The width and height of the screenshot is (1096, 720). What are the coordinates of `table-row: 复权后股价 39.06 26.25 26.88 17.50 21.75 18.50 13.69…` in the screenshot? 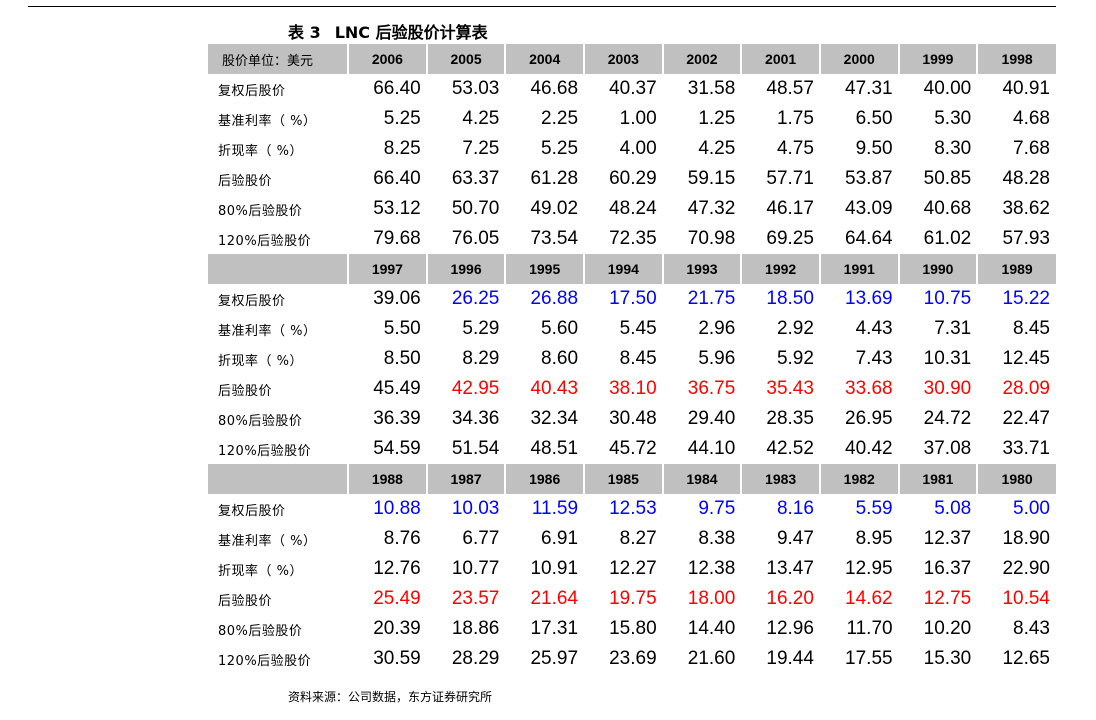 It's located at (632, 299).